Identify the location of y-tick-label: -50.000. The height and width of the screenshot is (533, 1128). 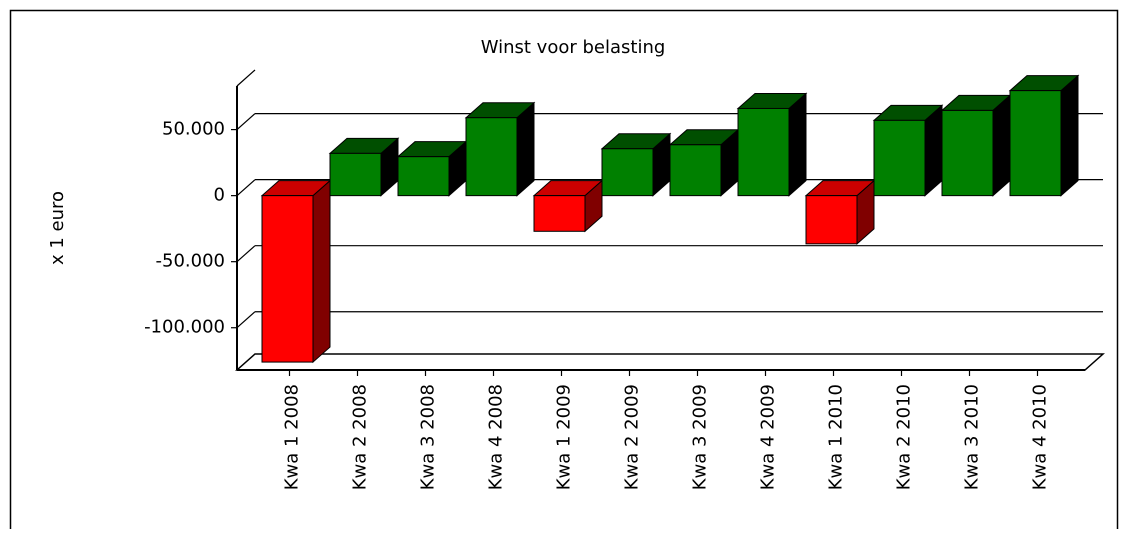
(190, 261).